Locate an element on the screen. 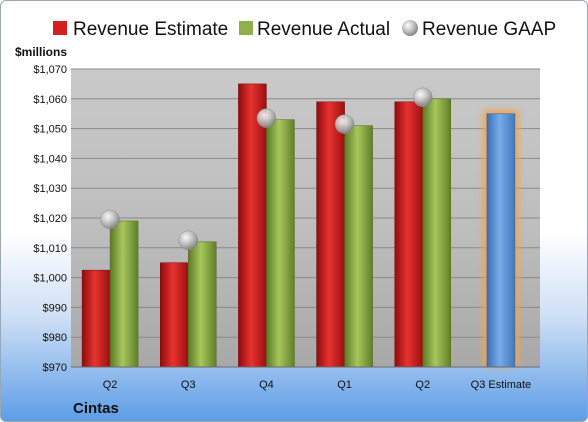 This screenshot has height=422, width=588. y-tick-label: $1,050 is located at coordinates (50, 130).